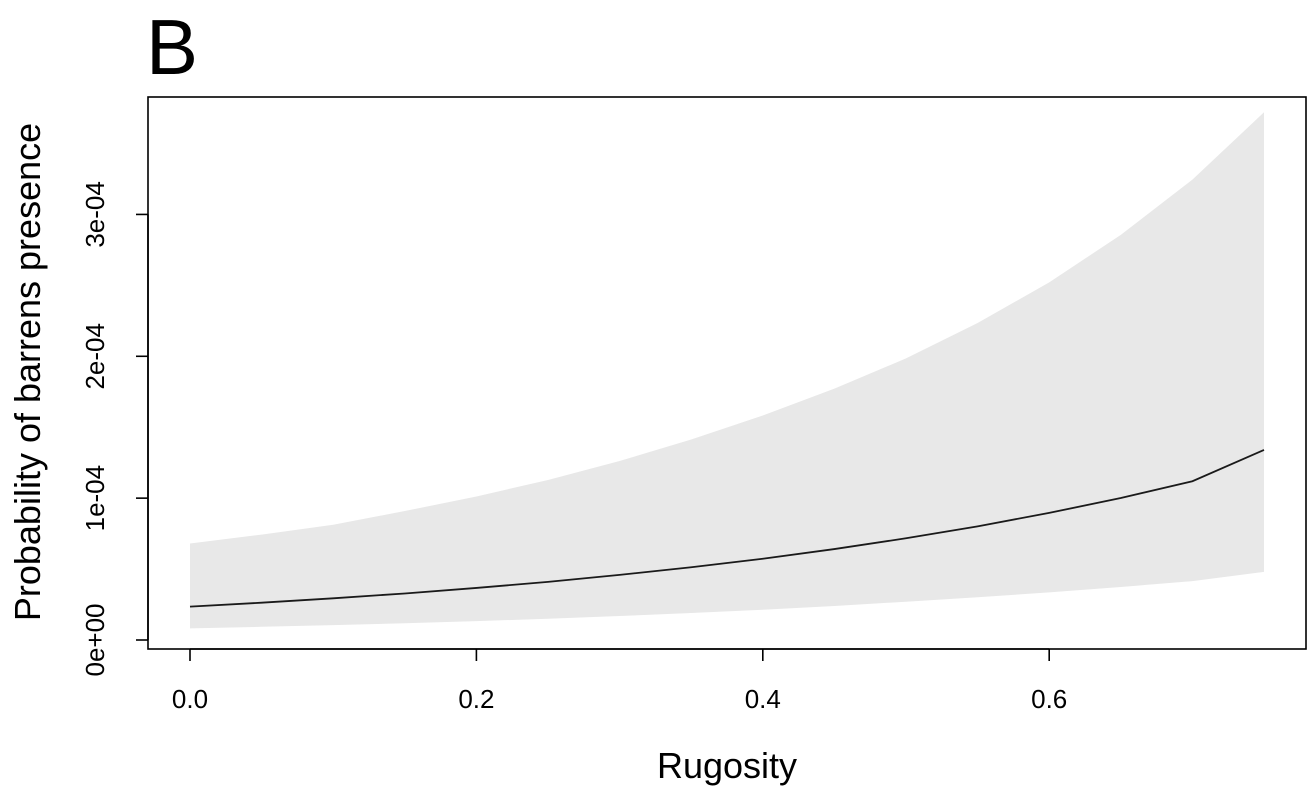 The height and width of the screenshot is (791, 1314). I want to click on y-tick-label: 1e-04, so click(95, 498).